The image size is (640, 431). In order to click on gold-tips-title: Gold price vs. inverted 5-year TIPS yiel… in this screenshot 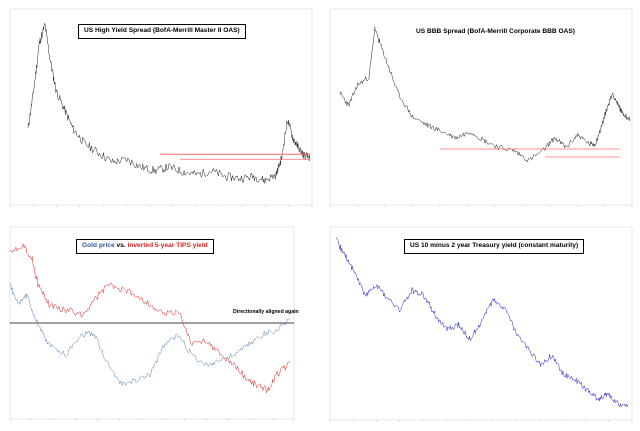, I will do `click(145, 246)`.